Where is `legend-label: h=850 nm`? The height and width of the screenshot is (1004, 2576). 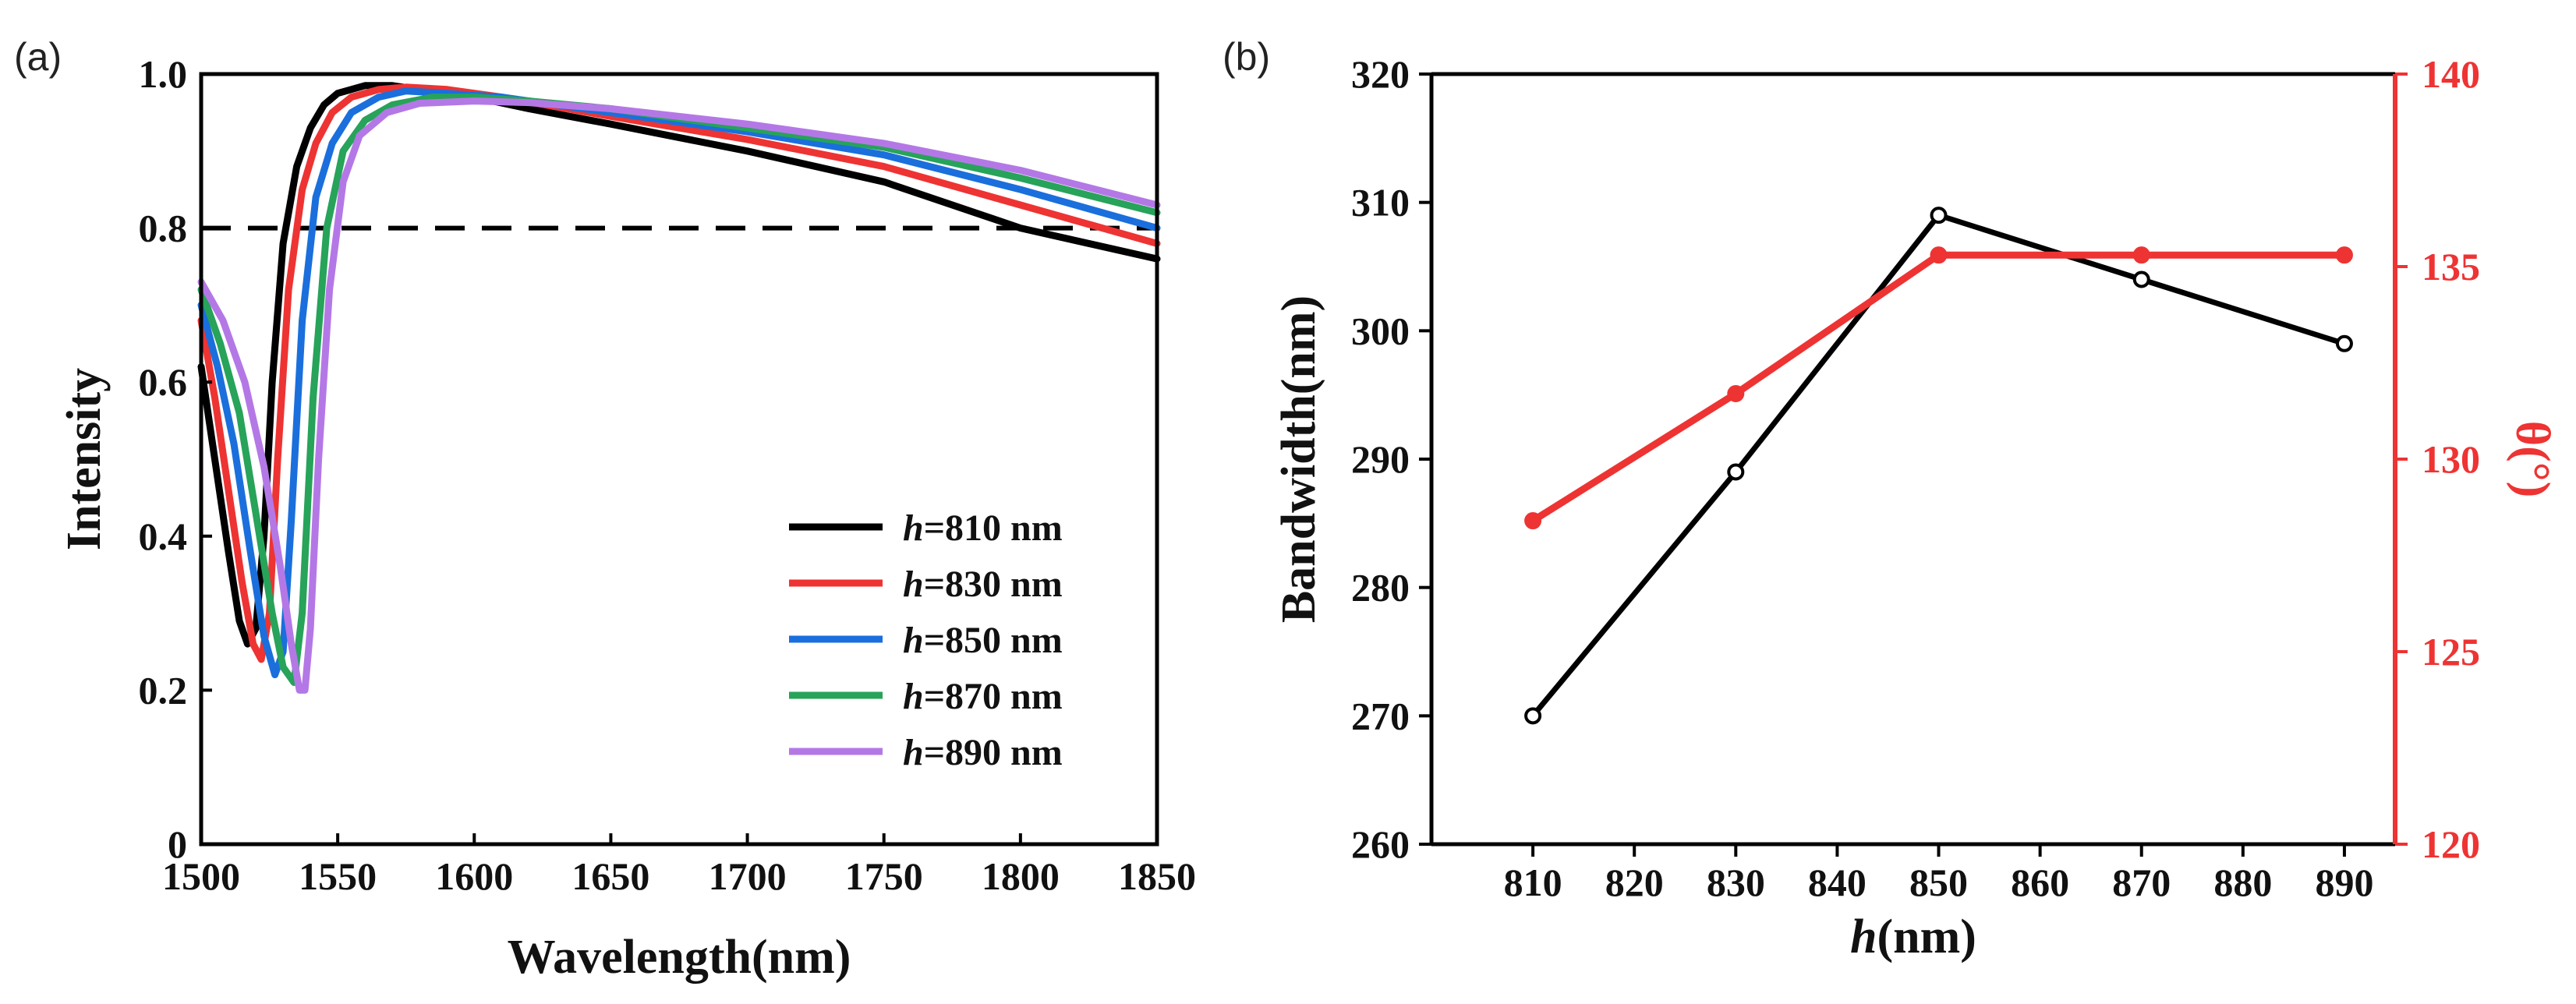 legend-label: h=850 nm is located at coordinates (983, 640).